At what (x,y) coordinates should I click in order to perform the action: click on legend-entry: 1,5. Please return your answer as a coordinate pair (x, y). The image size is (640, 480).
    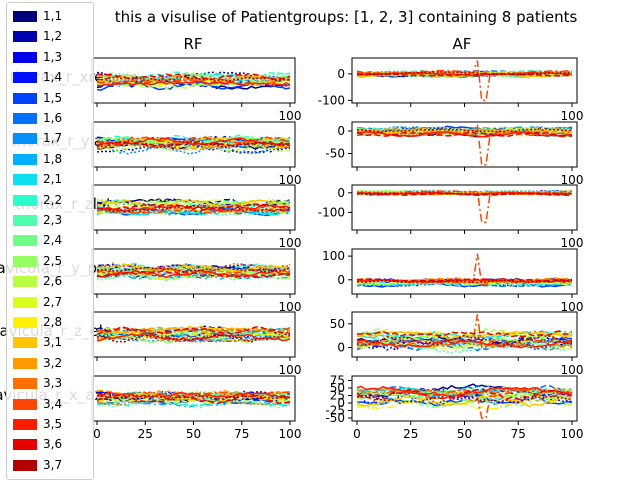
    Looking at the image, I should click on (53, 98).